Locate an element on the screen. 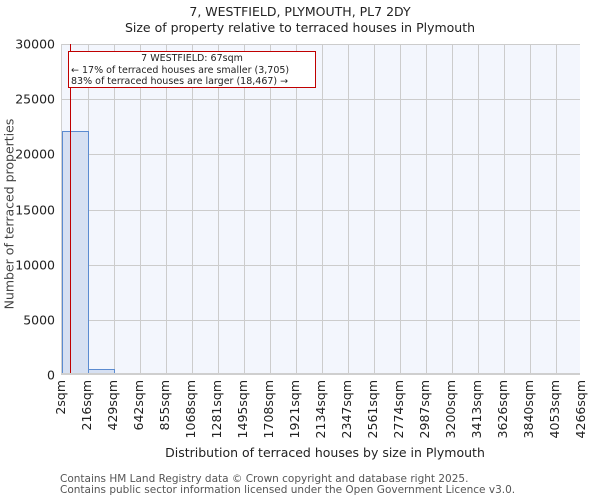 This screenshot has width=600, height=500. y-tick-label: 0 is located at coordinates (51, 375).